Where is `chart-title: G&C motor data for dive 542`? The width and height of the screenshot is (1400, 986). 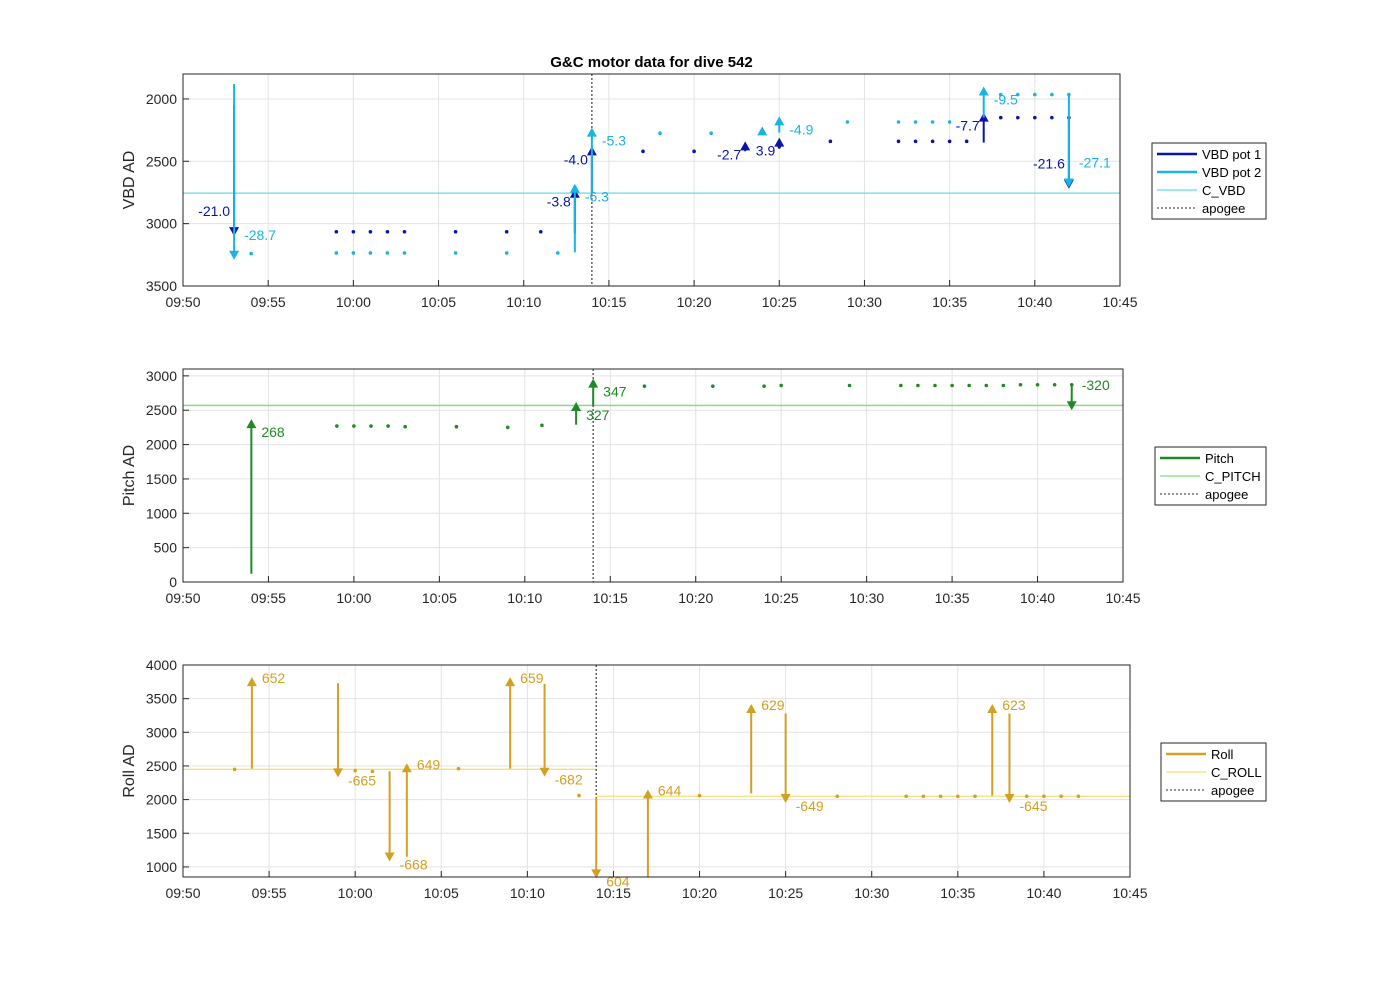 chart-title: G&C motor data for dive 542 is located at coordinates (651, 62).